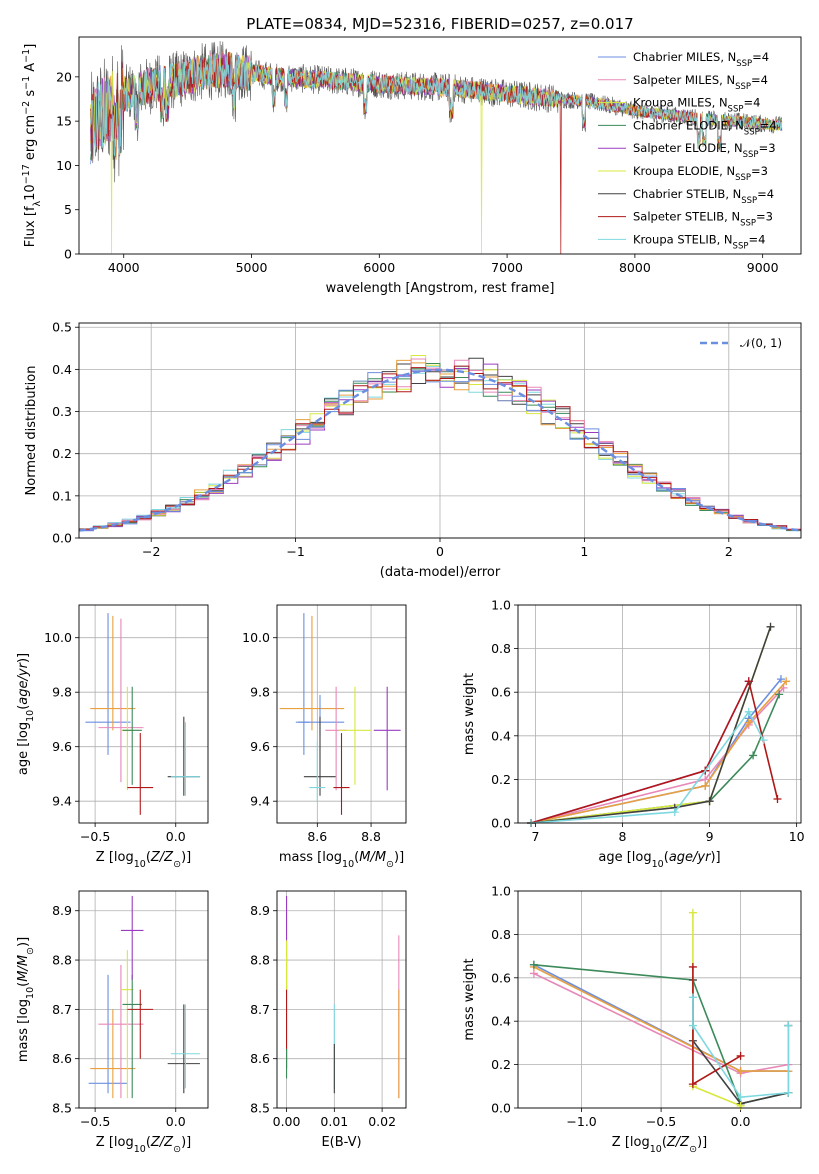  I want to click on y-axis-label: mass [log10(M/M⊙)], so click(26, 999).